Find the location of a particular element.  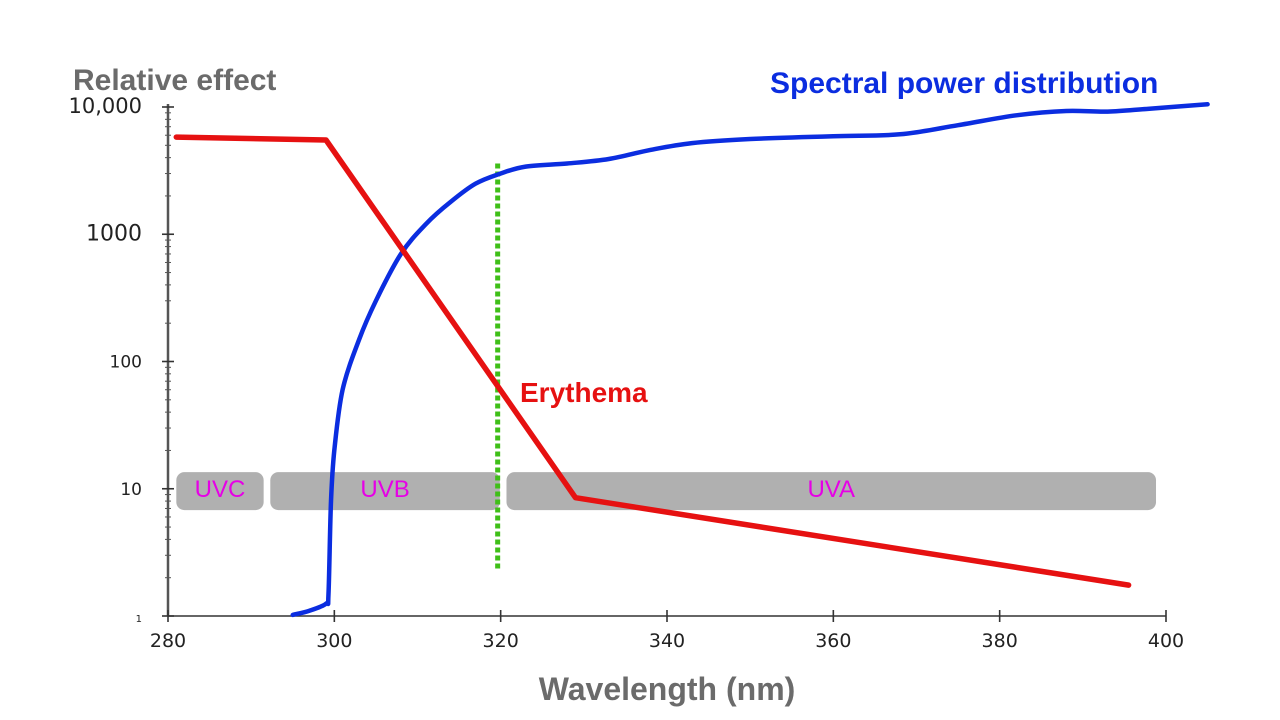

band-layer: UVC UVB UVA is located at coordinates (666, 491).